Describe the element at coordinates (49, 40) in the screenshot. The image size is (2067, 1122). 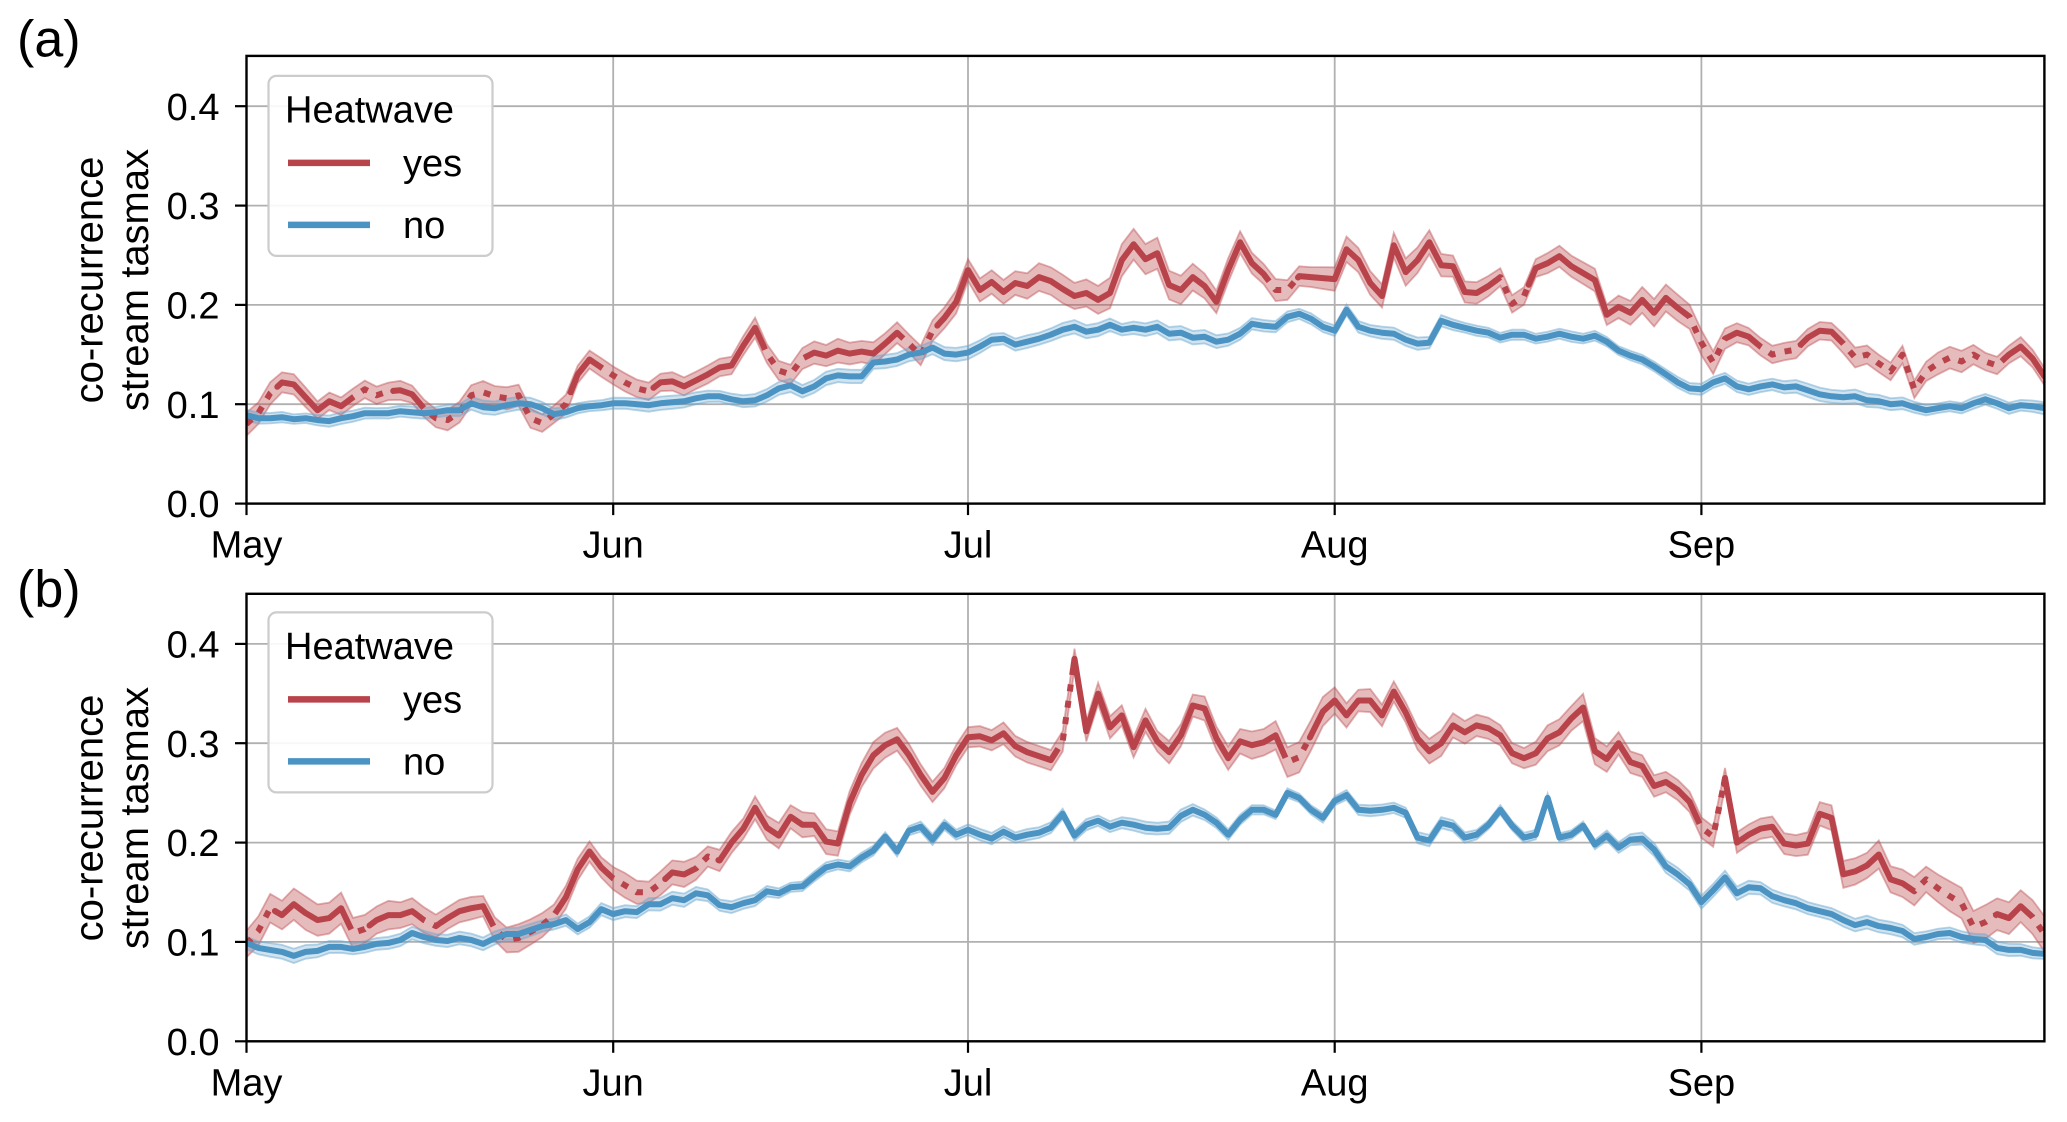
I see `svg-text: (a)` at that location.